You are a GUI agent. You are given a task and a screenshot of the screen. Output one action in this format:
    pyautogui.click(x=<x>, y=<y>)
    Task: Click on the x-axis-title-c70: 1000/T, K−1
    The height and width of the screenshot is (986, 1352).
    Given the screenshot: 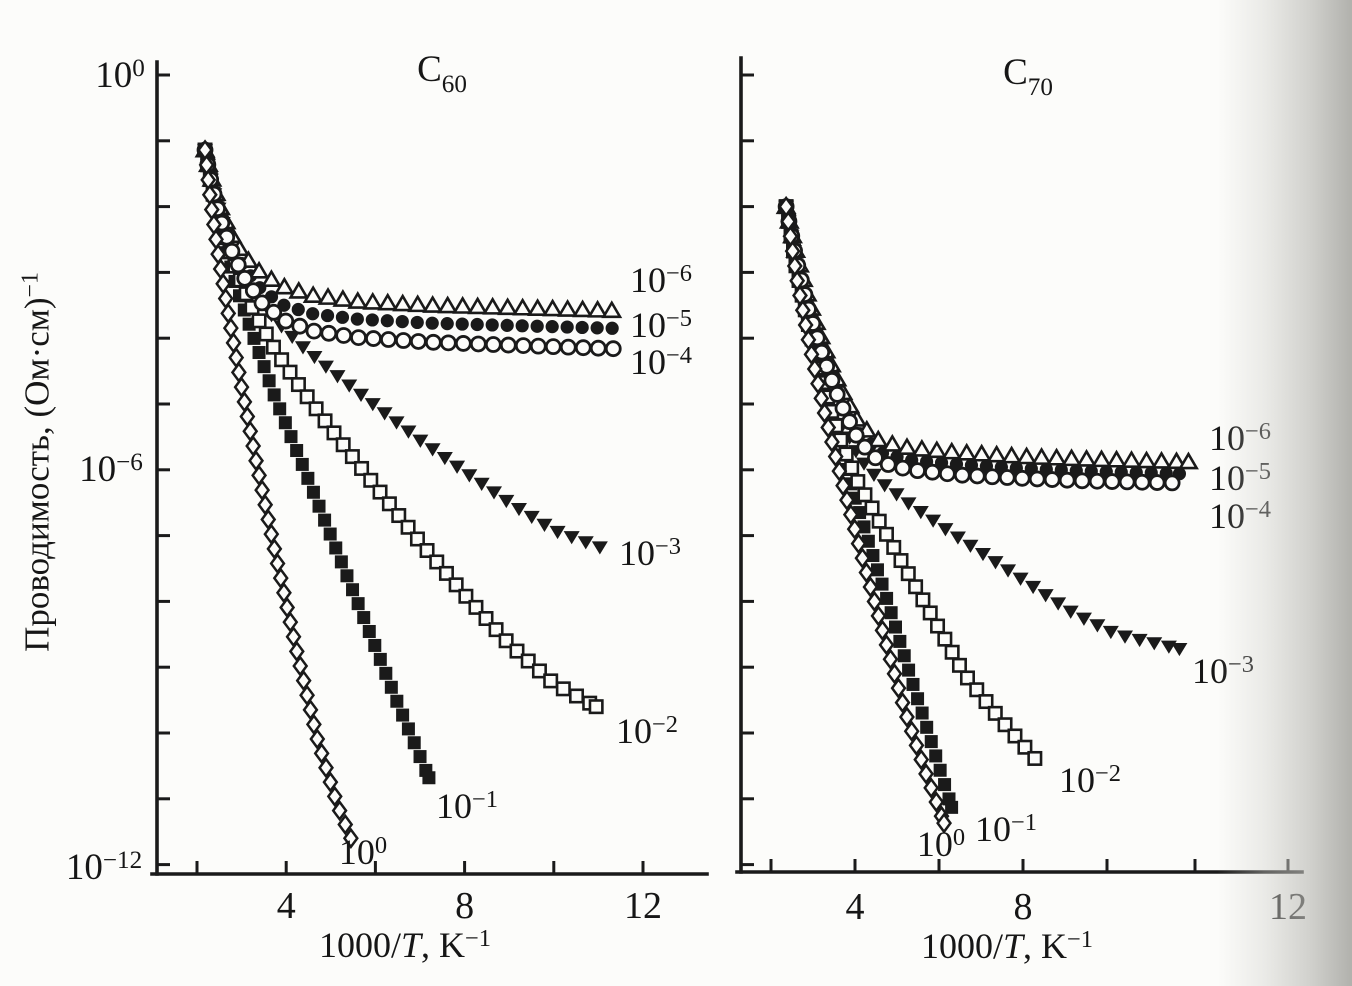 What is the action you would take?
    pyautogui.click(x=1007, y=945)
    